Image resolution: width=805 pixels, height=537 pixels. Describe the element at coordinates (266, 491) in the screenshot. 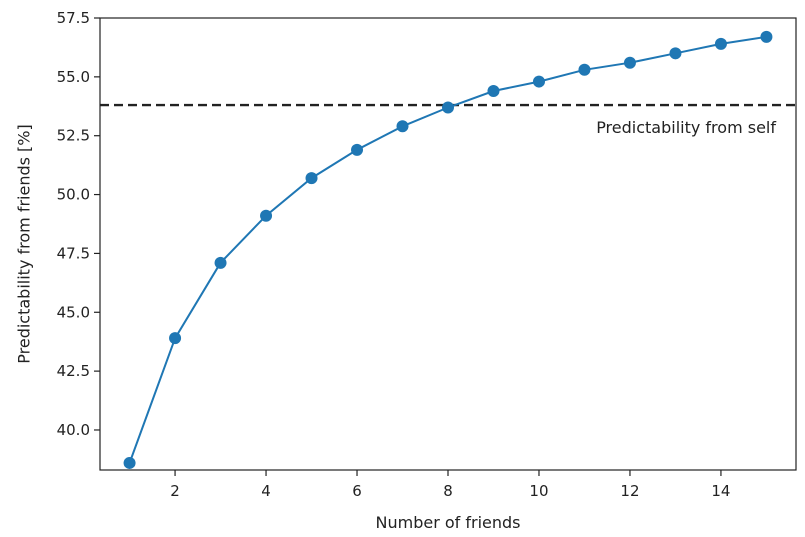

I see `x-tick-label: 4` at that location.